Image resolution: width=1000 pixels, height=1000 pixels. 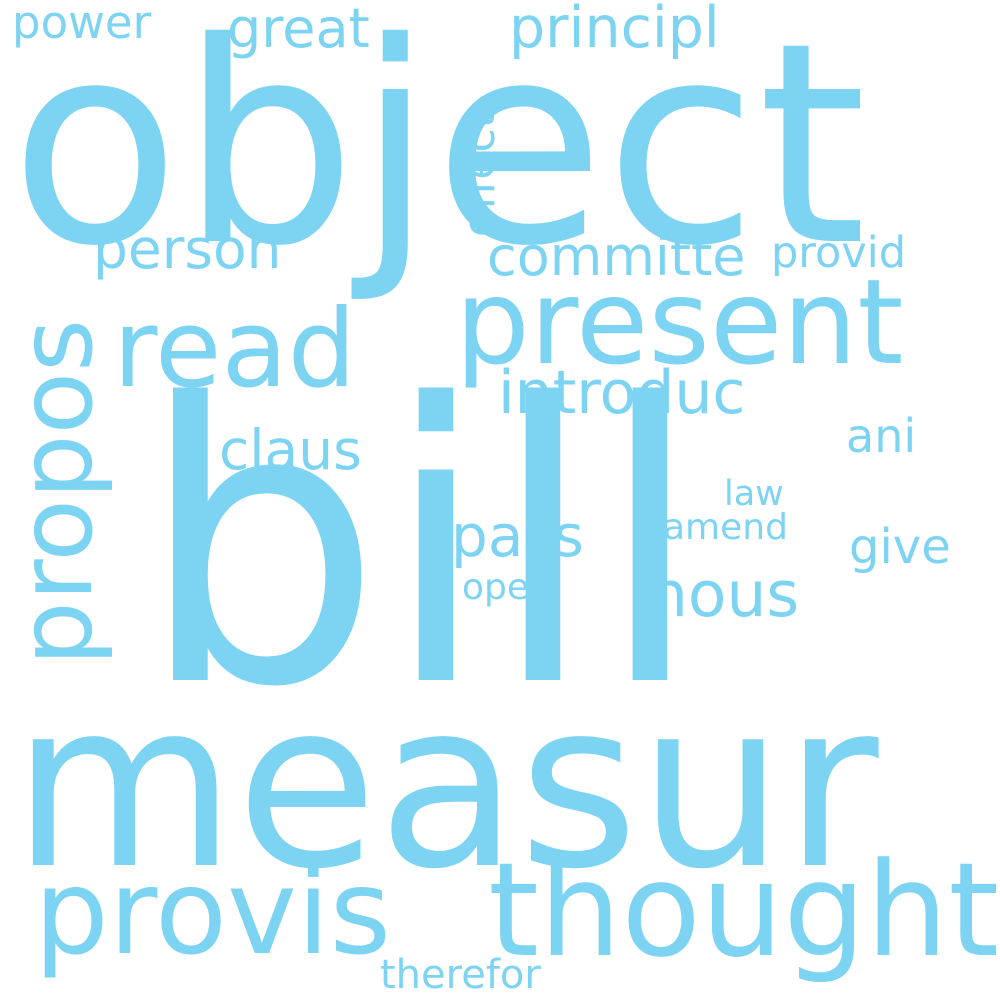 What do you see at coordinates (213, 912) in the screenshot?
I see `word-provis: provis` at bounding box center [213, 912].